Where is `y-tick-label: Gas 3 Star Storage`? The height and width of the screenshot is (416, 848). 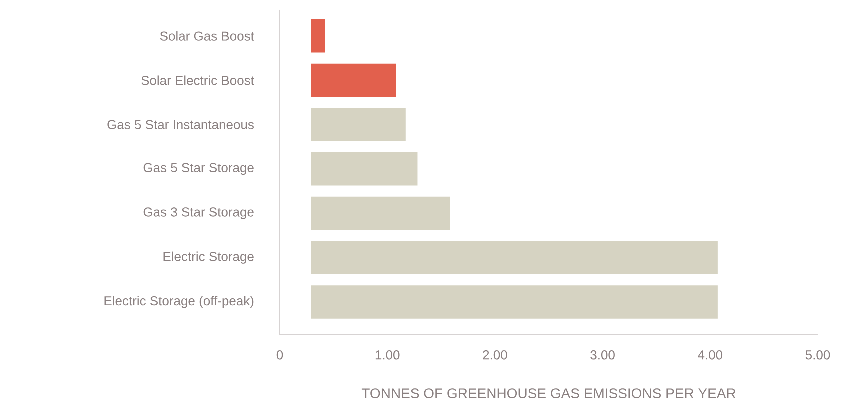 y-tick-label: Gas 3 Star Storage is located at coordinates (199, 214).